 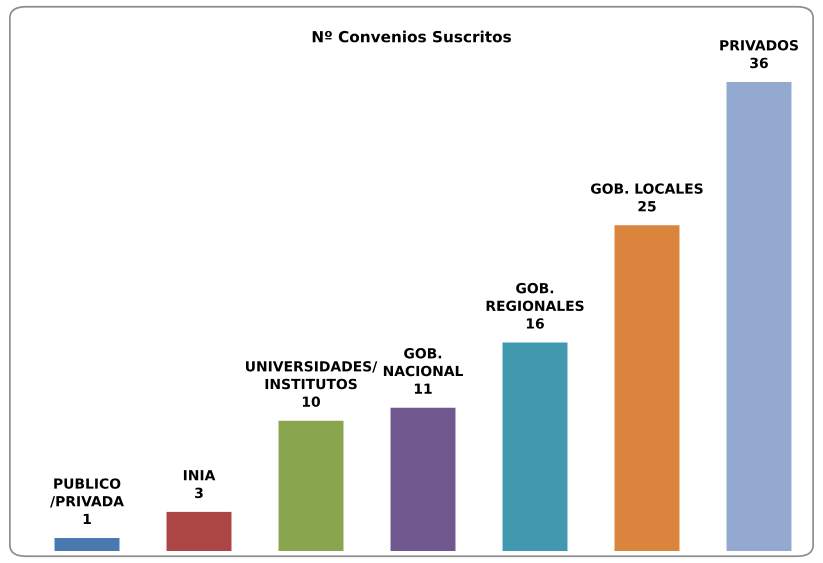 What do you see at coordinates (312, 375) in the screenshot?
I see `x-tick-label: UNIVERSIDADES/ INSTITUTOS` at bounding box center [312, 375].